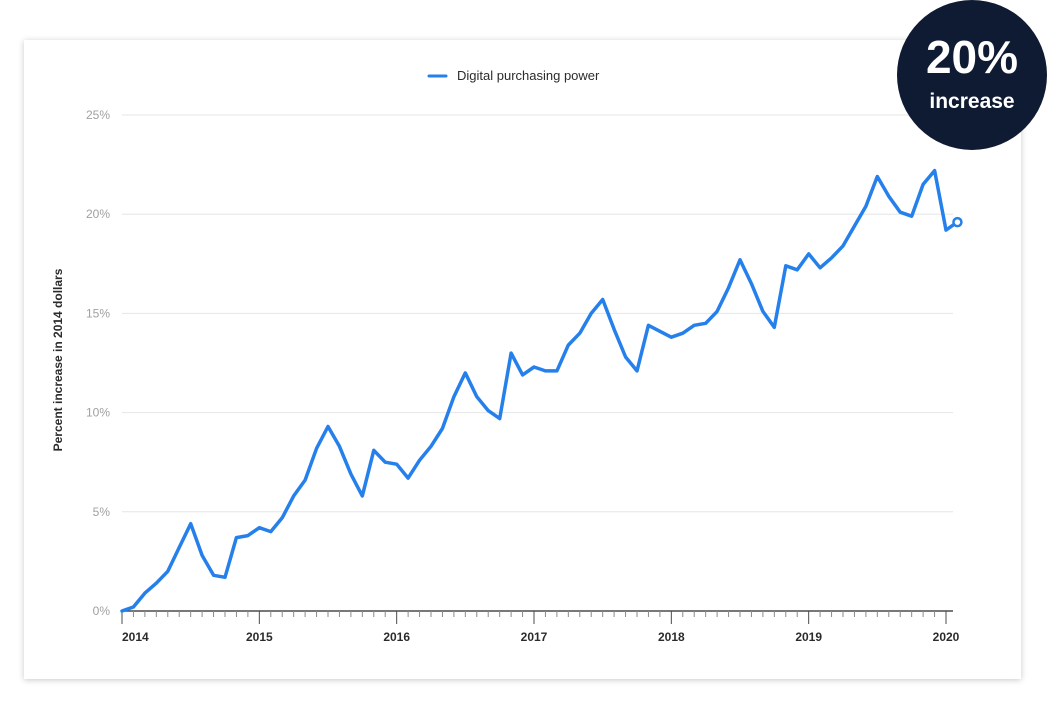 The height and width of the screenshot is (707, 1049). What do you see at coordinates (135, 637) in the screenshot?
I see `x-tick-label: 2014` at bounding box center [135, 637].